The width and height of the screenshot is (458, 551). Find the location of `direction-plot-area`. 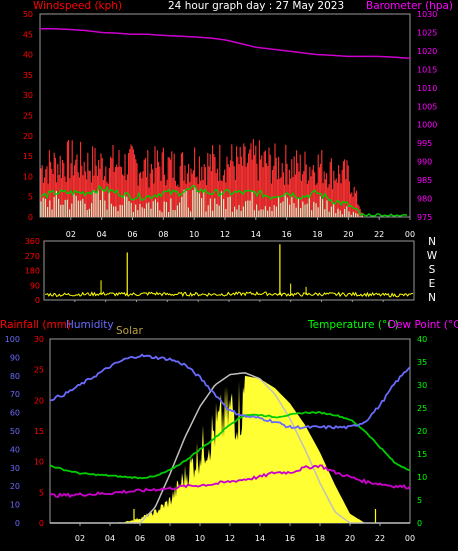

direction-plot-area is located at coordinates (229, 270).